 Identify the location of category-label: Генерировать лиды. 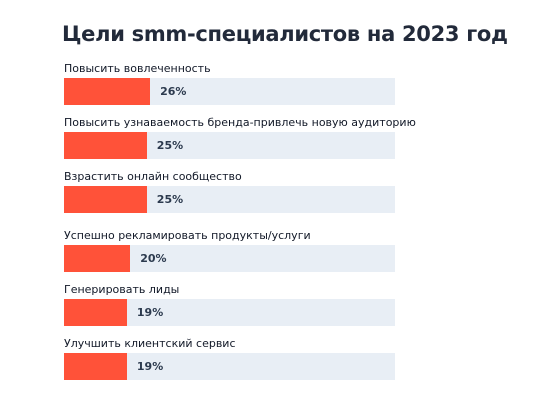
(122, 289).